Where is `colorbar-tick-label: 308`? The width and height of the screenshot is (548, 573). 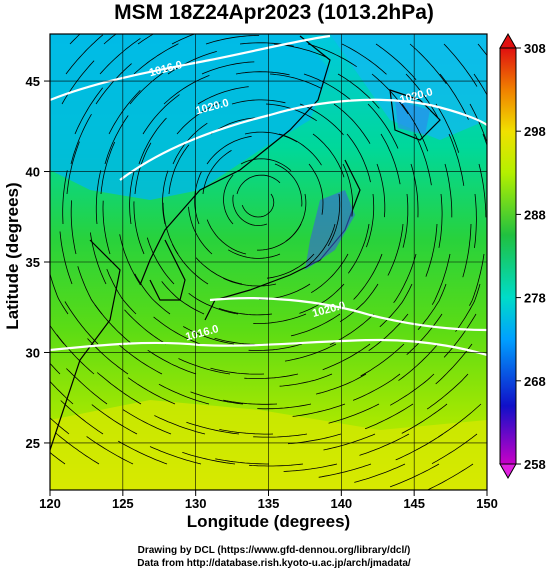
colorbar-tick-label: 308 is located at coordinates (535, 48).